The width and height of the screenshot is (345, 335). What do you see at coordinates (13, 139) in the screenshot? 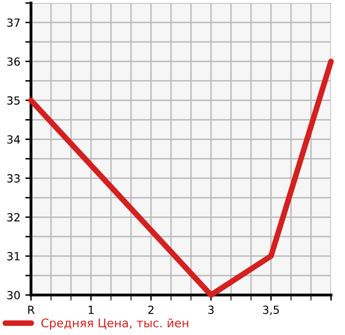
I see `y-tick-label: 34` at bounding box center [13, 139].